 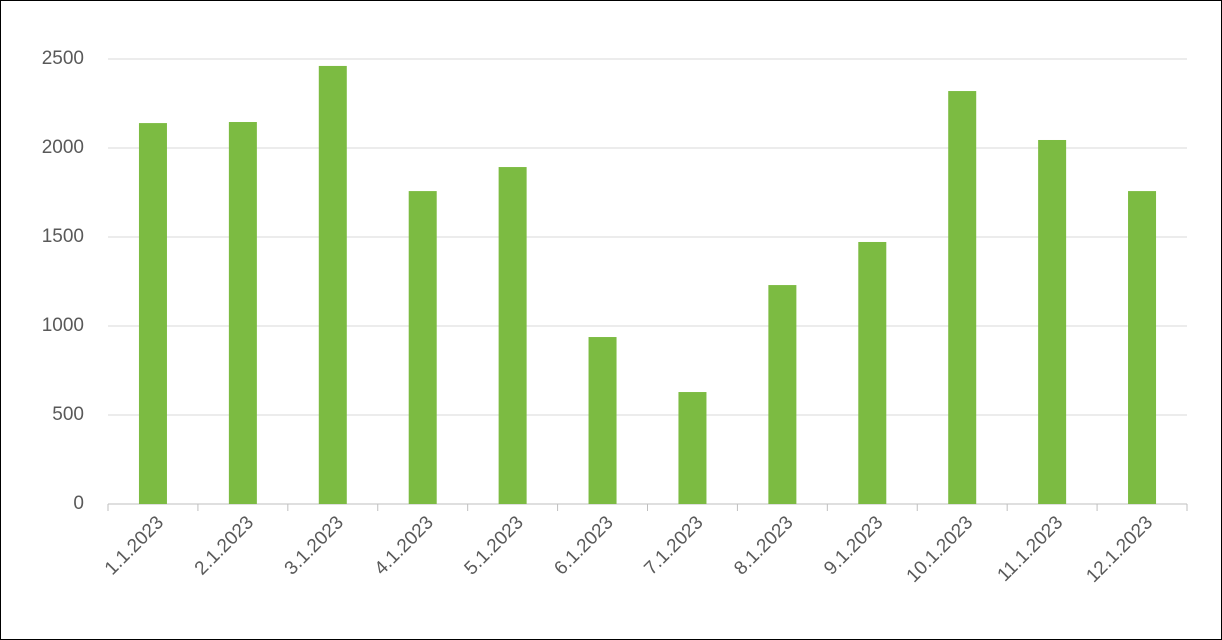 I want to click on y-tick-label: 1000, so click(x=63, y=325).